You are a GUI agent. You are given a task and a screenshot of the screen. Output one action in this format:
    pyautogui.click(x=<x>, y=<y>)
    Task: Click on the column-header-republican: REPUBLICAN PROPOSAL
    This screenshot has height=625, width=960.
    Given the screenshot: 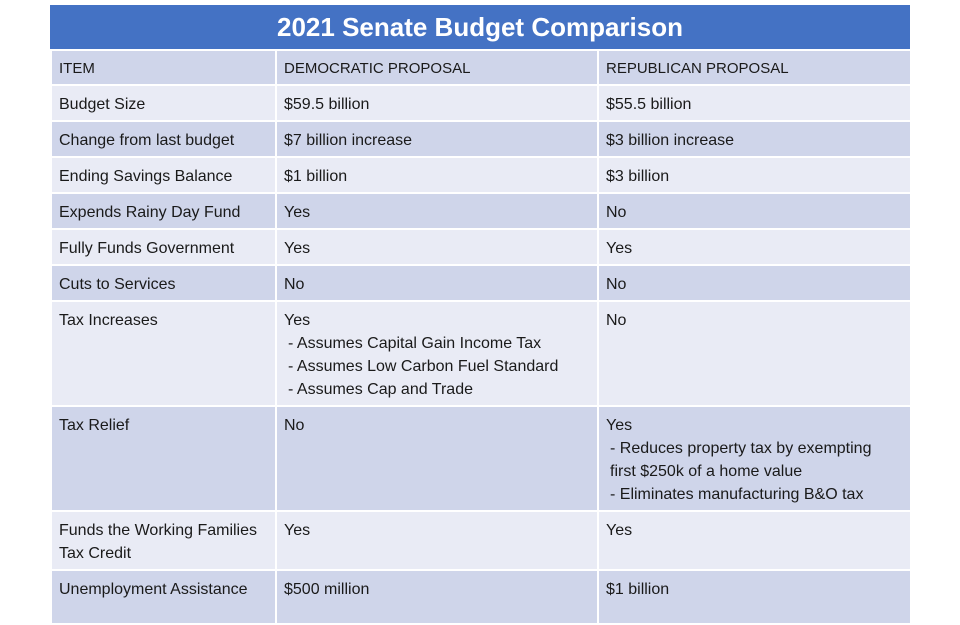 What is the action you would take?
    pyautogui.click(x=754, y=67)
    